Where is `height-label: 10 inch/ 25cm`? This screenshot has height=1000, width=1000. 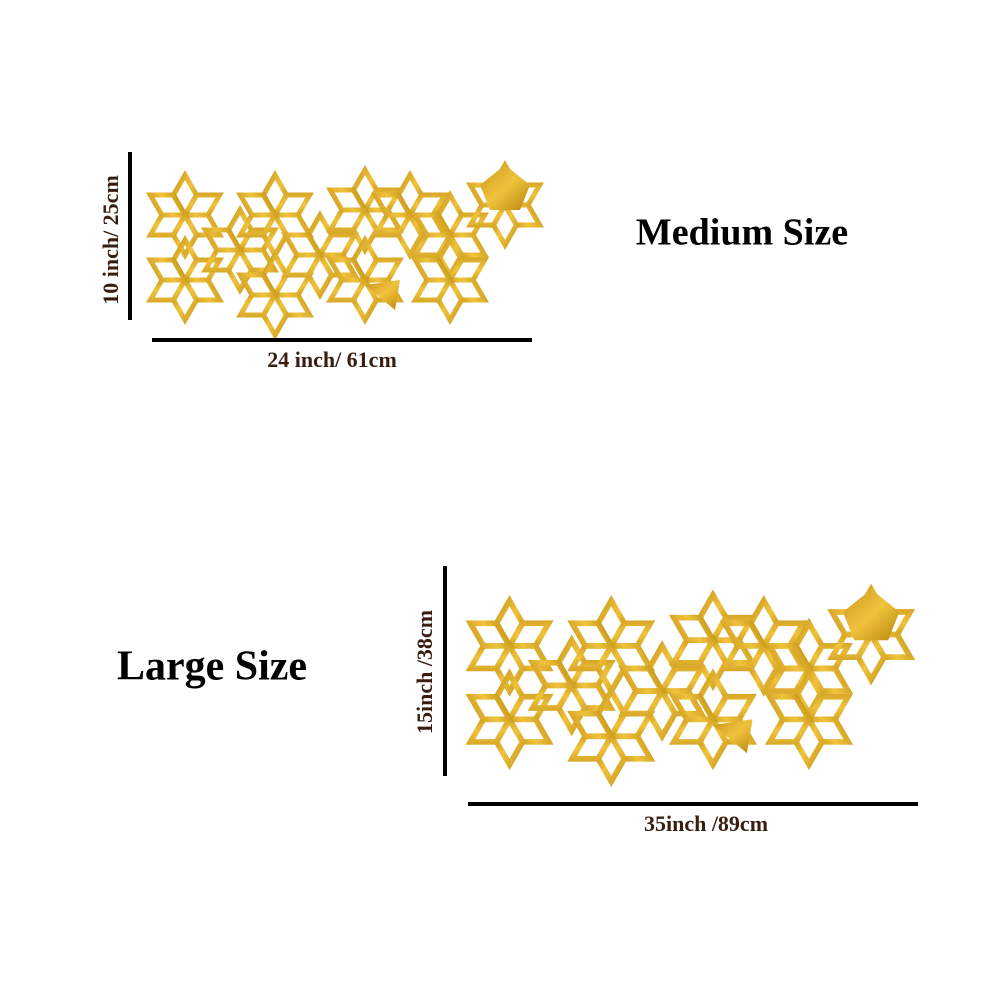 height-label: 10 inch/ 25cm is located at coordinates (110, 240).